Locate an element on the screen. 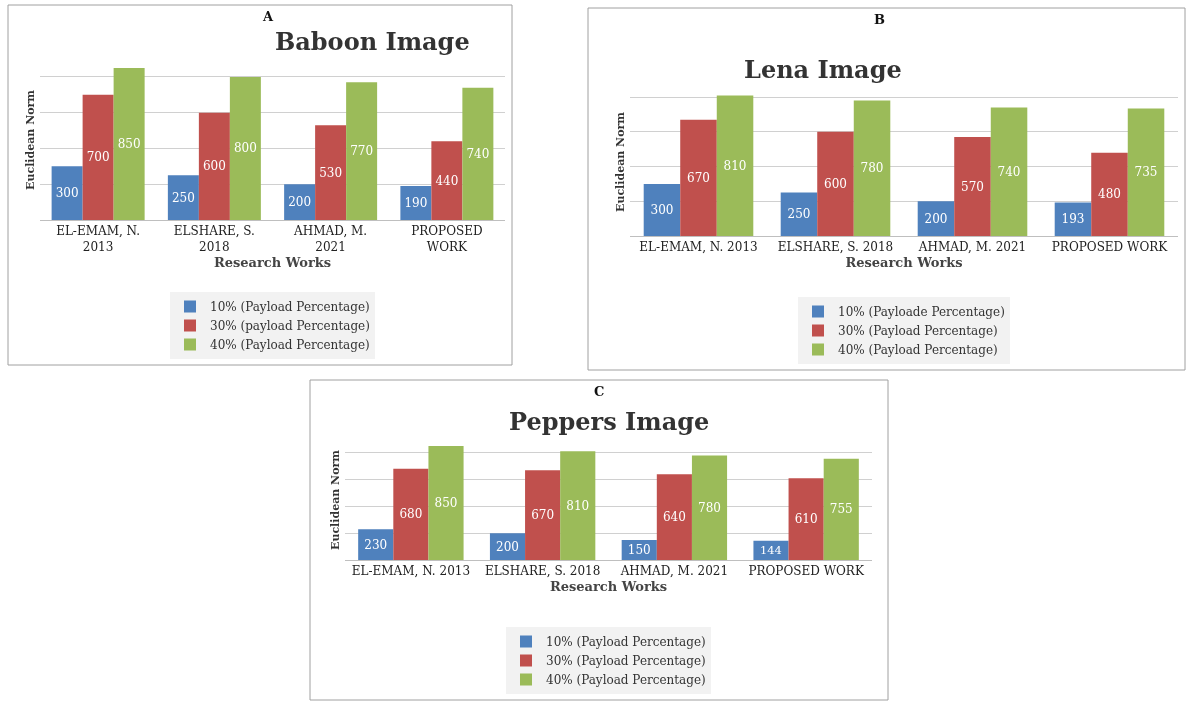 The image size is (1187, 704). text: A is located at coordinates (268, 16).